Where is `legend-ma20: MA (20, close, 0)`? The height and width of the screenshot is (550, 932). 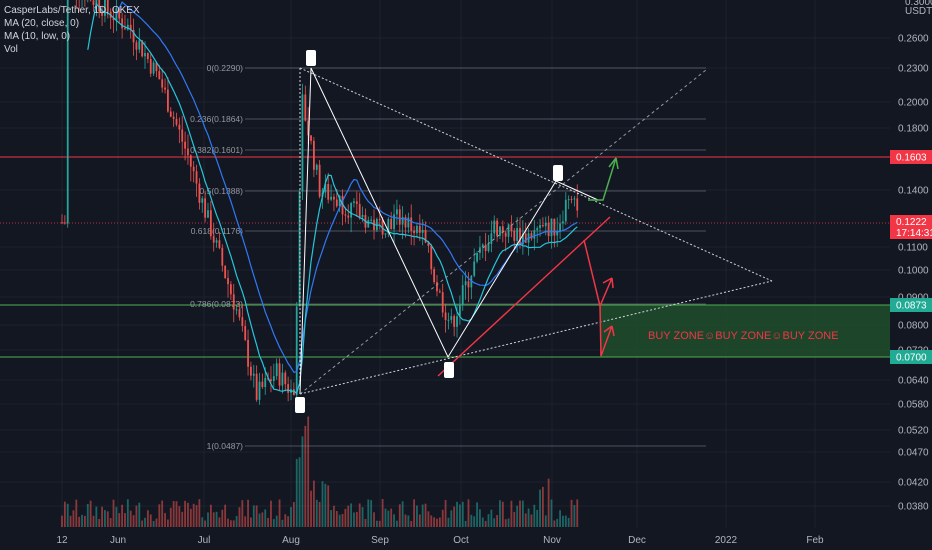 legend-ma20: MA (20, close, 0) is located at coordinates (42, 23).